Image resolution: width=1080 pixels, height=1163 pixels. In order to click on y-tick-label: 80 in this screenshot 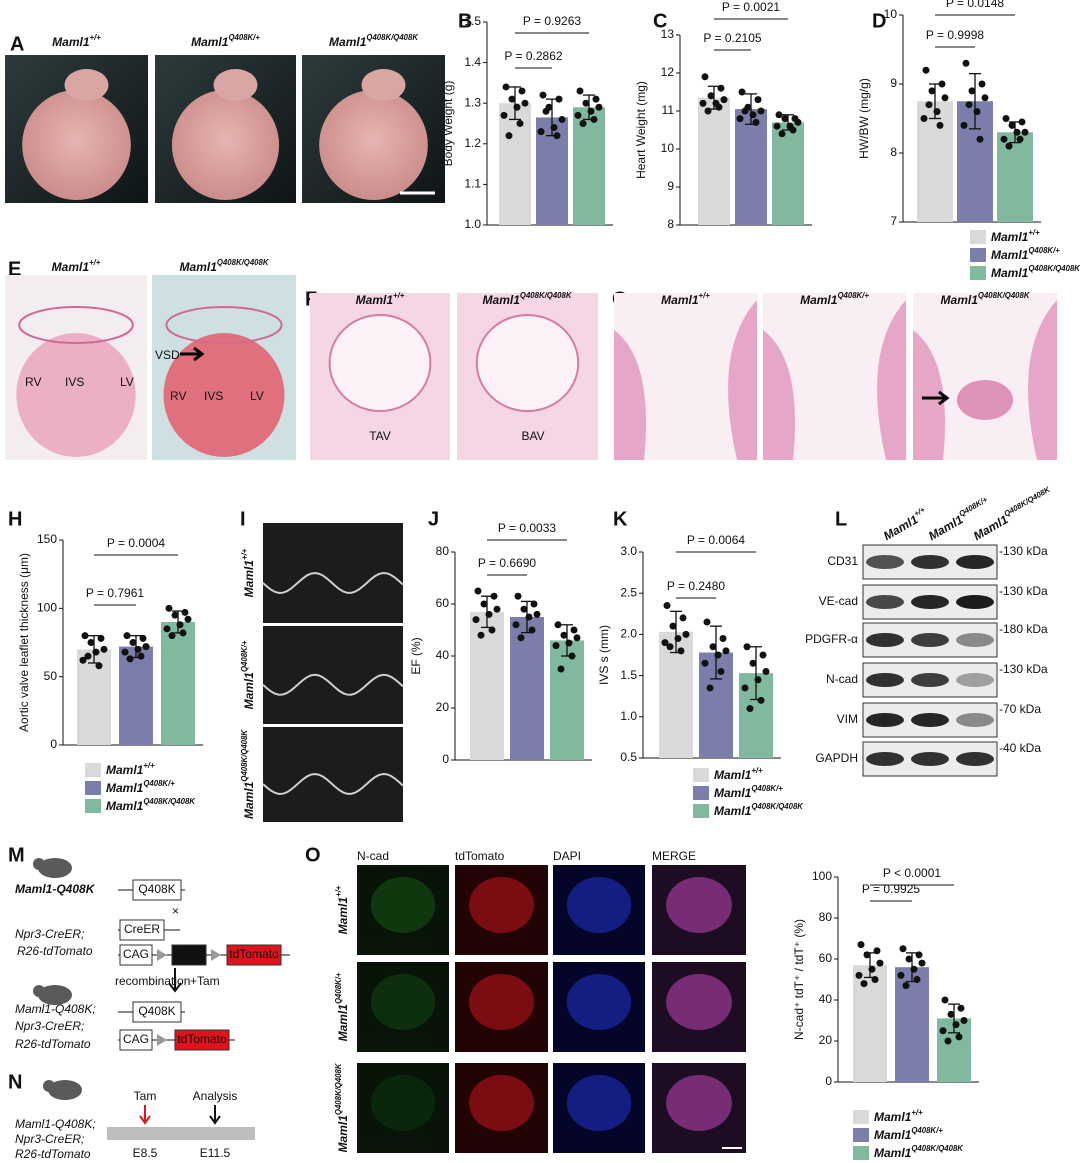, I will do `click(443, 551)`.